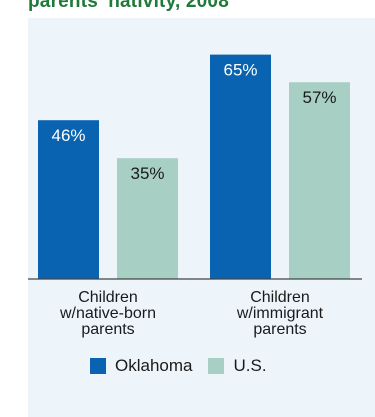  Describe the element at coordinates (319, 97) in the screenshot. I see `data-label-us-2: 57%` at that location.